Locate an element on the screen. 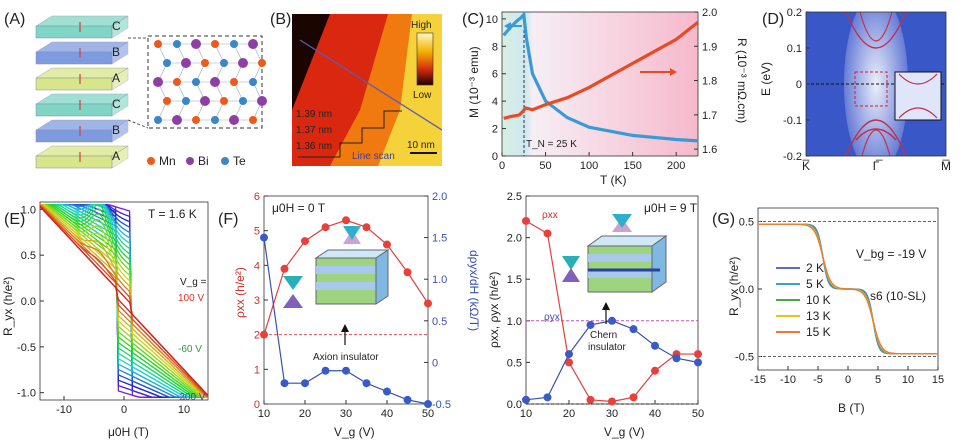 The height and width of the screenshot is (442, 960). plot-e-axes: -10 0 10 1.0 0.5 0.0 -0.5 -1.0 is located at coordinates (103, 310).